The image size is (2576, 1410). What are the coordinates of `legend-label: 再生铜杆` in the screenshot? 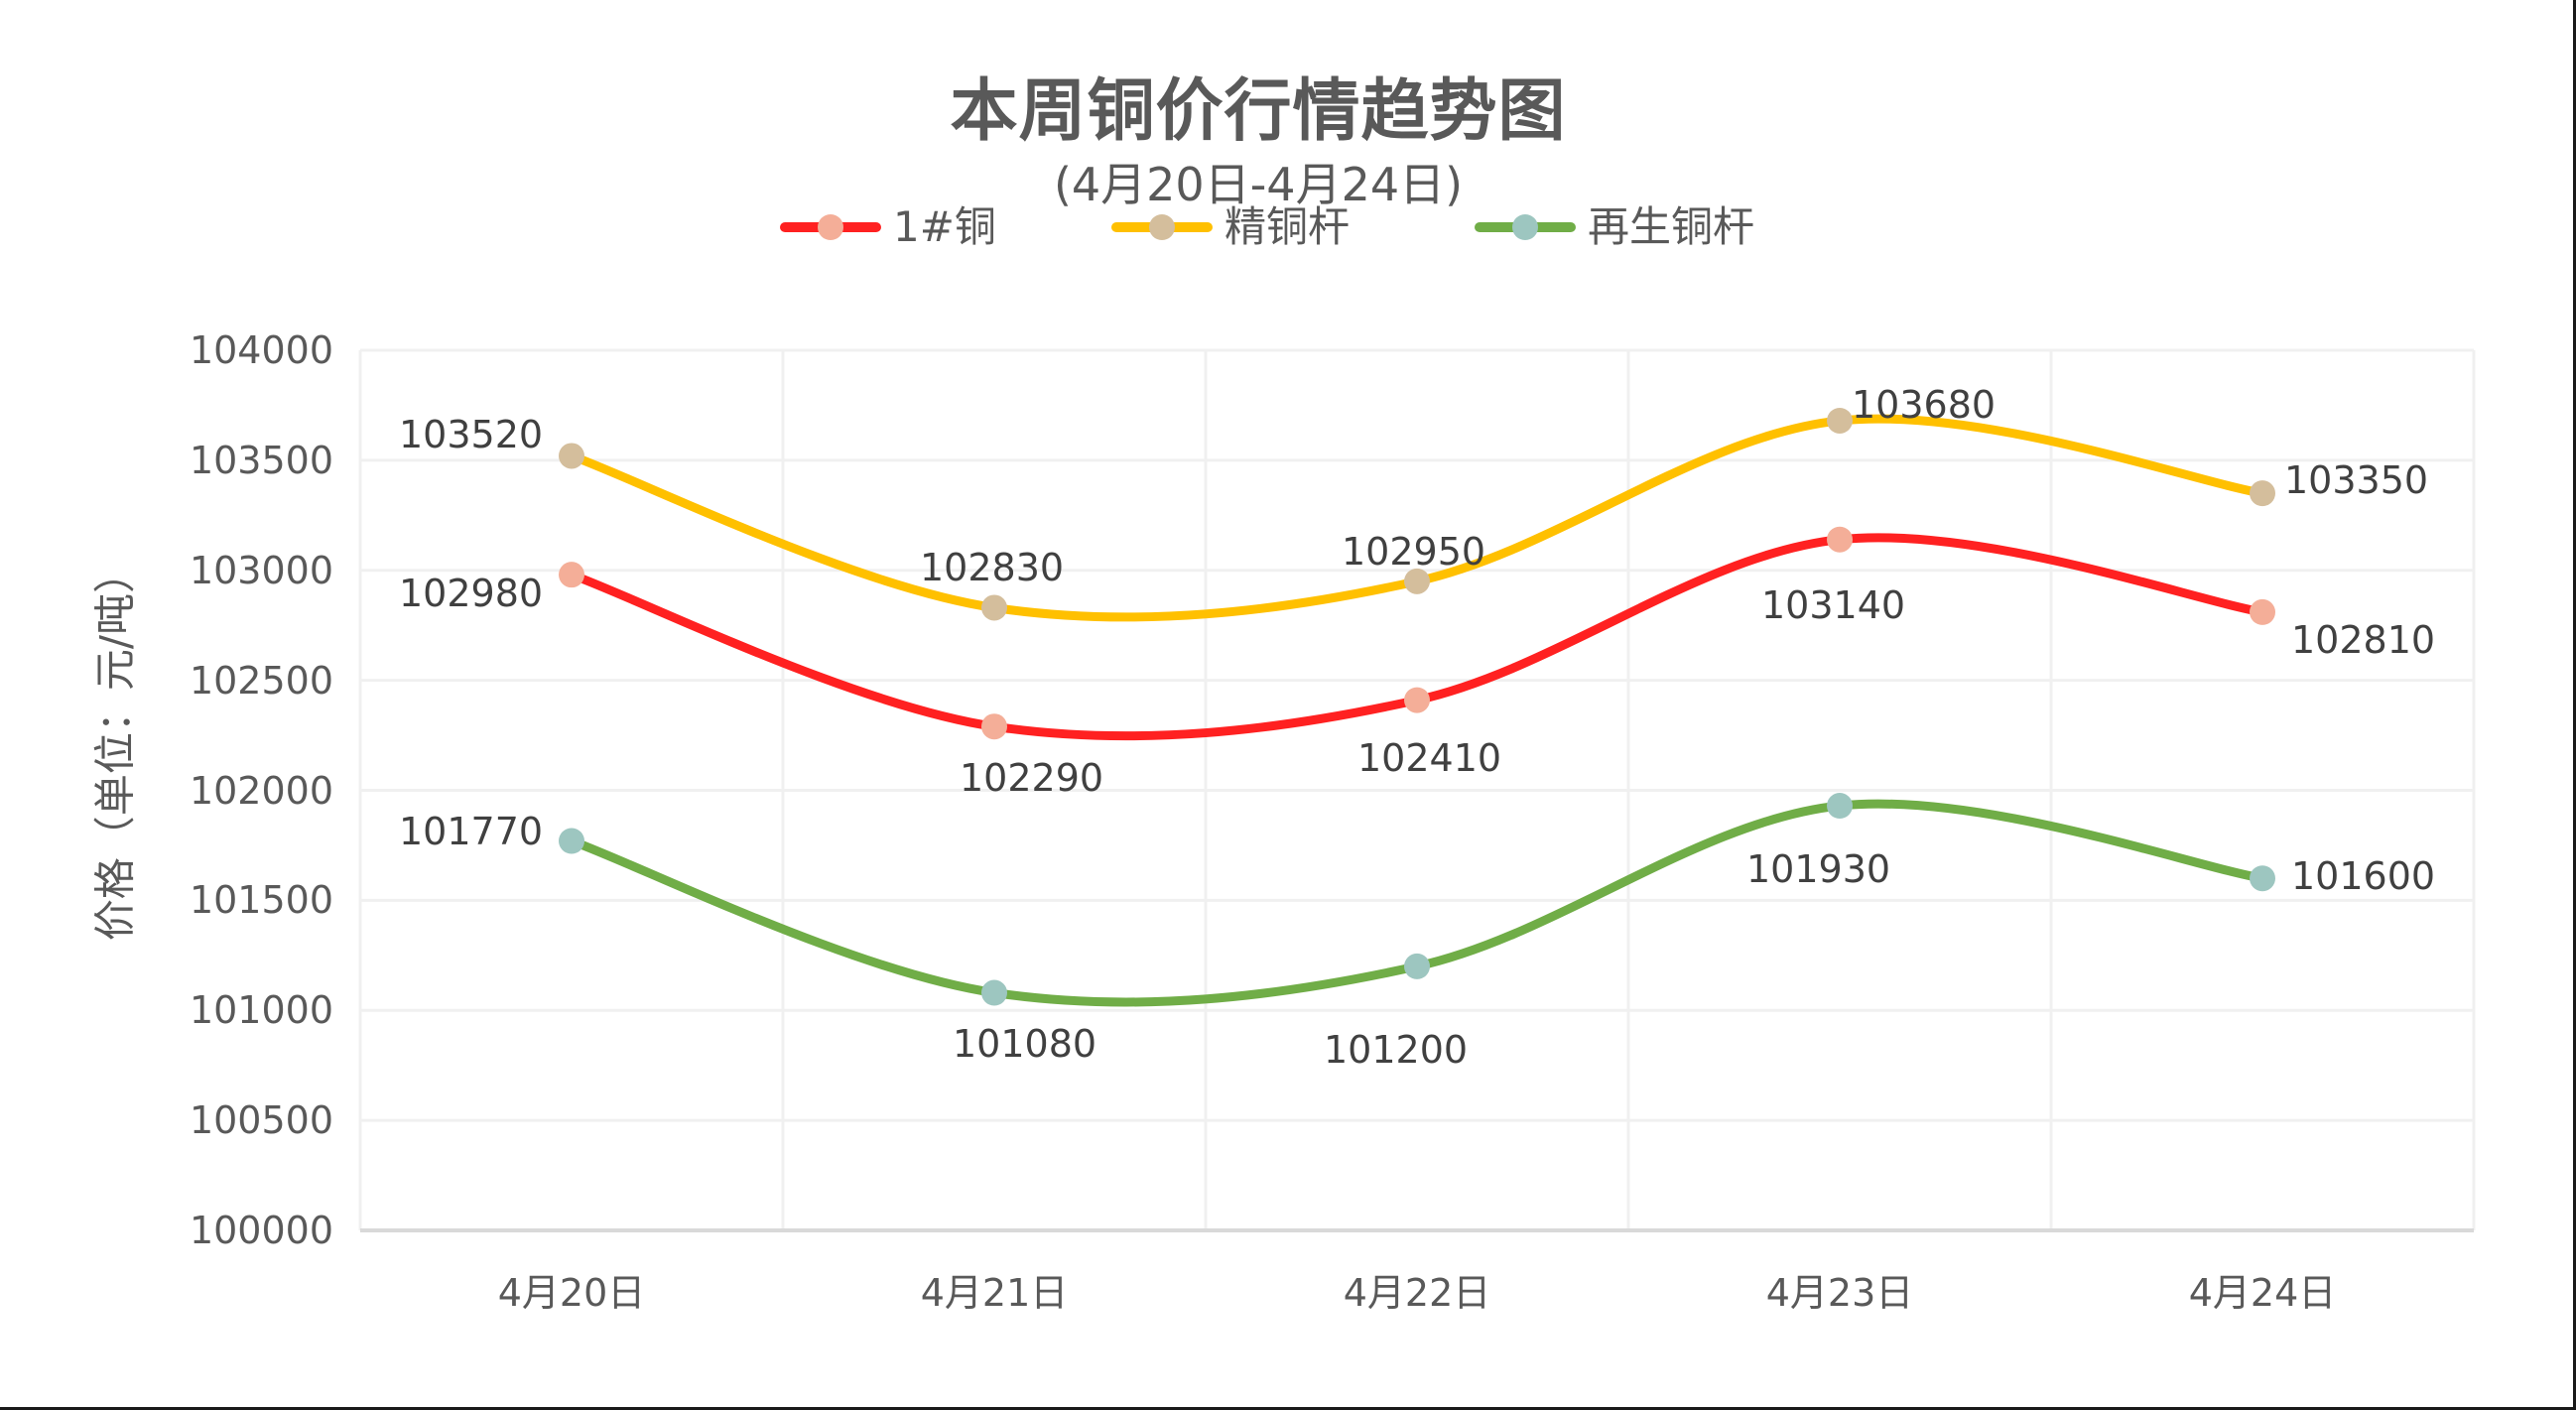 It's located at (1672, 227).